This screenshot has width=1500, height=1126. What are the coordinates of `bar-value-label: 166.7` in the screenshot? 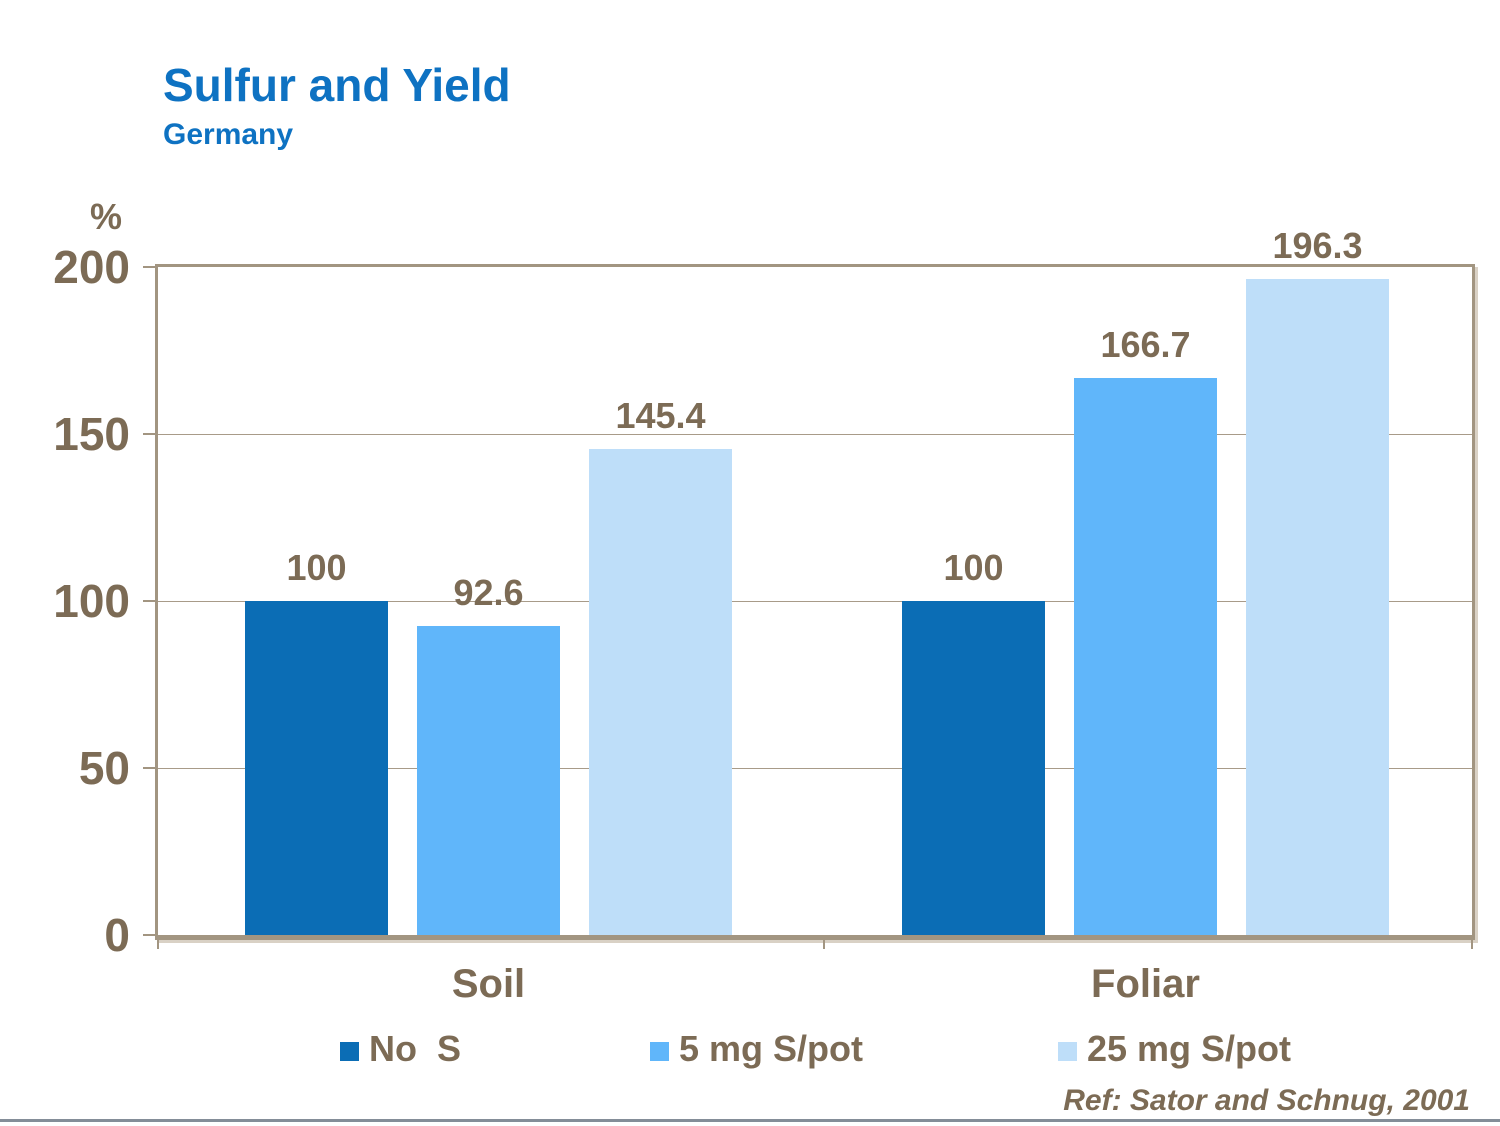 It's located at (1145, 345).